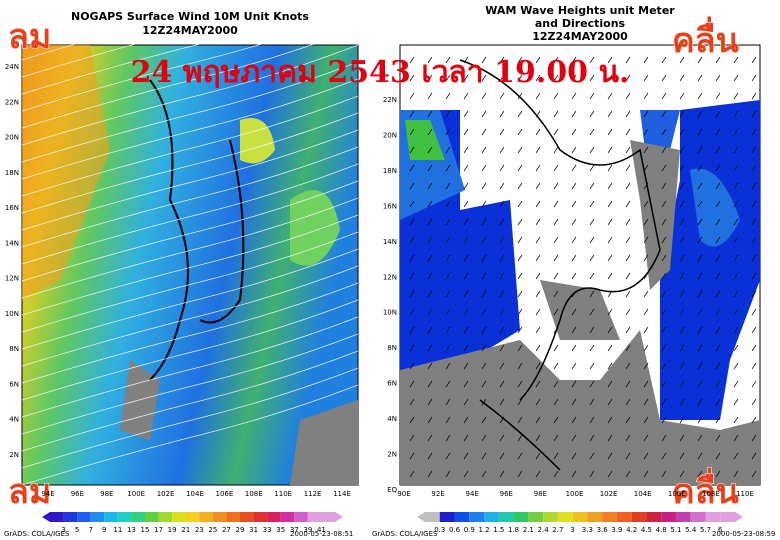  I want to click on lon-label: 100E, so click(575, 494).